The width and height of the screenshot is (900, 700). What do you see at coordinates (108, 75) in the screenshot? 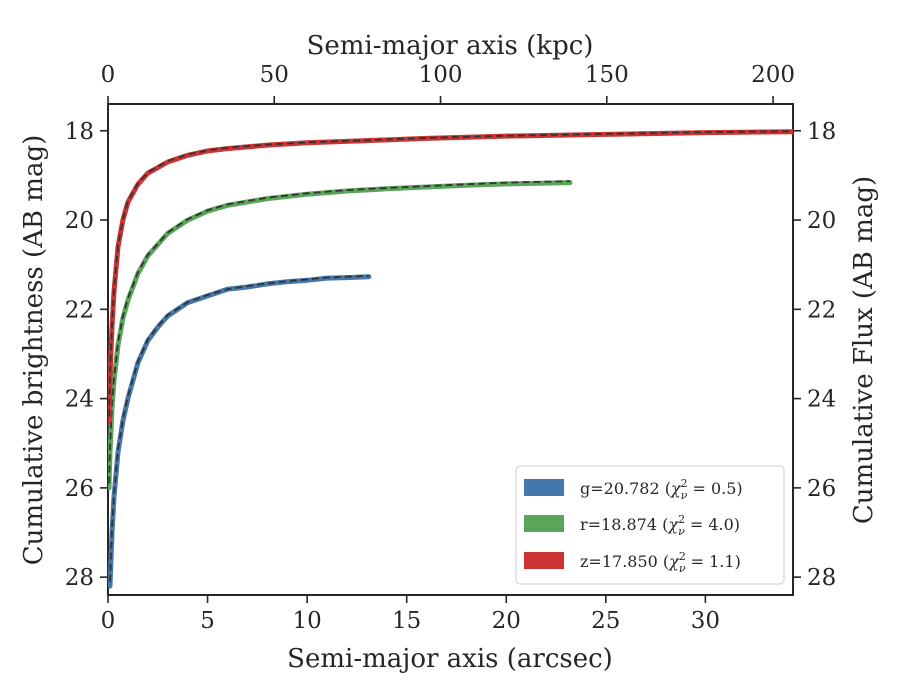
I see `top-x-tick-label-0: 0` at bounding box center [108, 75].